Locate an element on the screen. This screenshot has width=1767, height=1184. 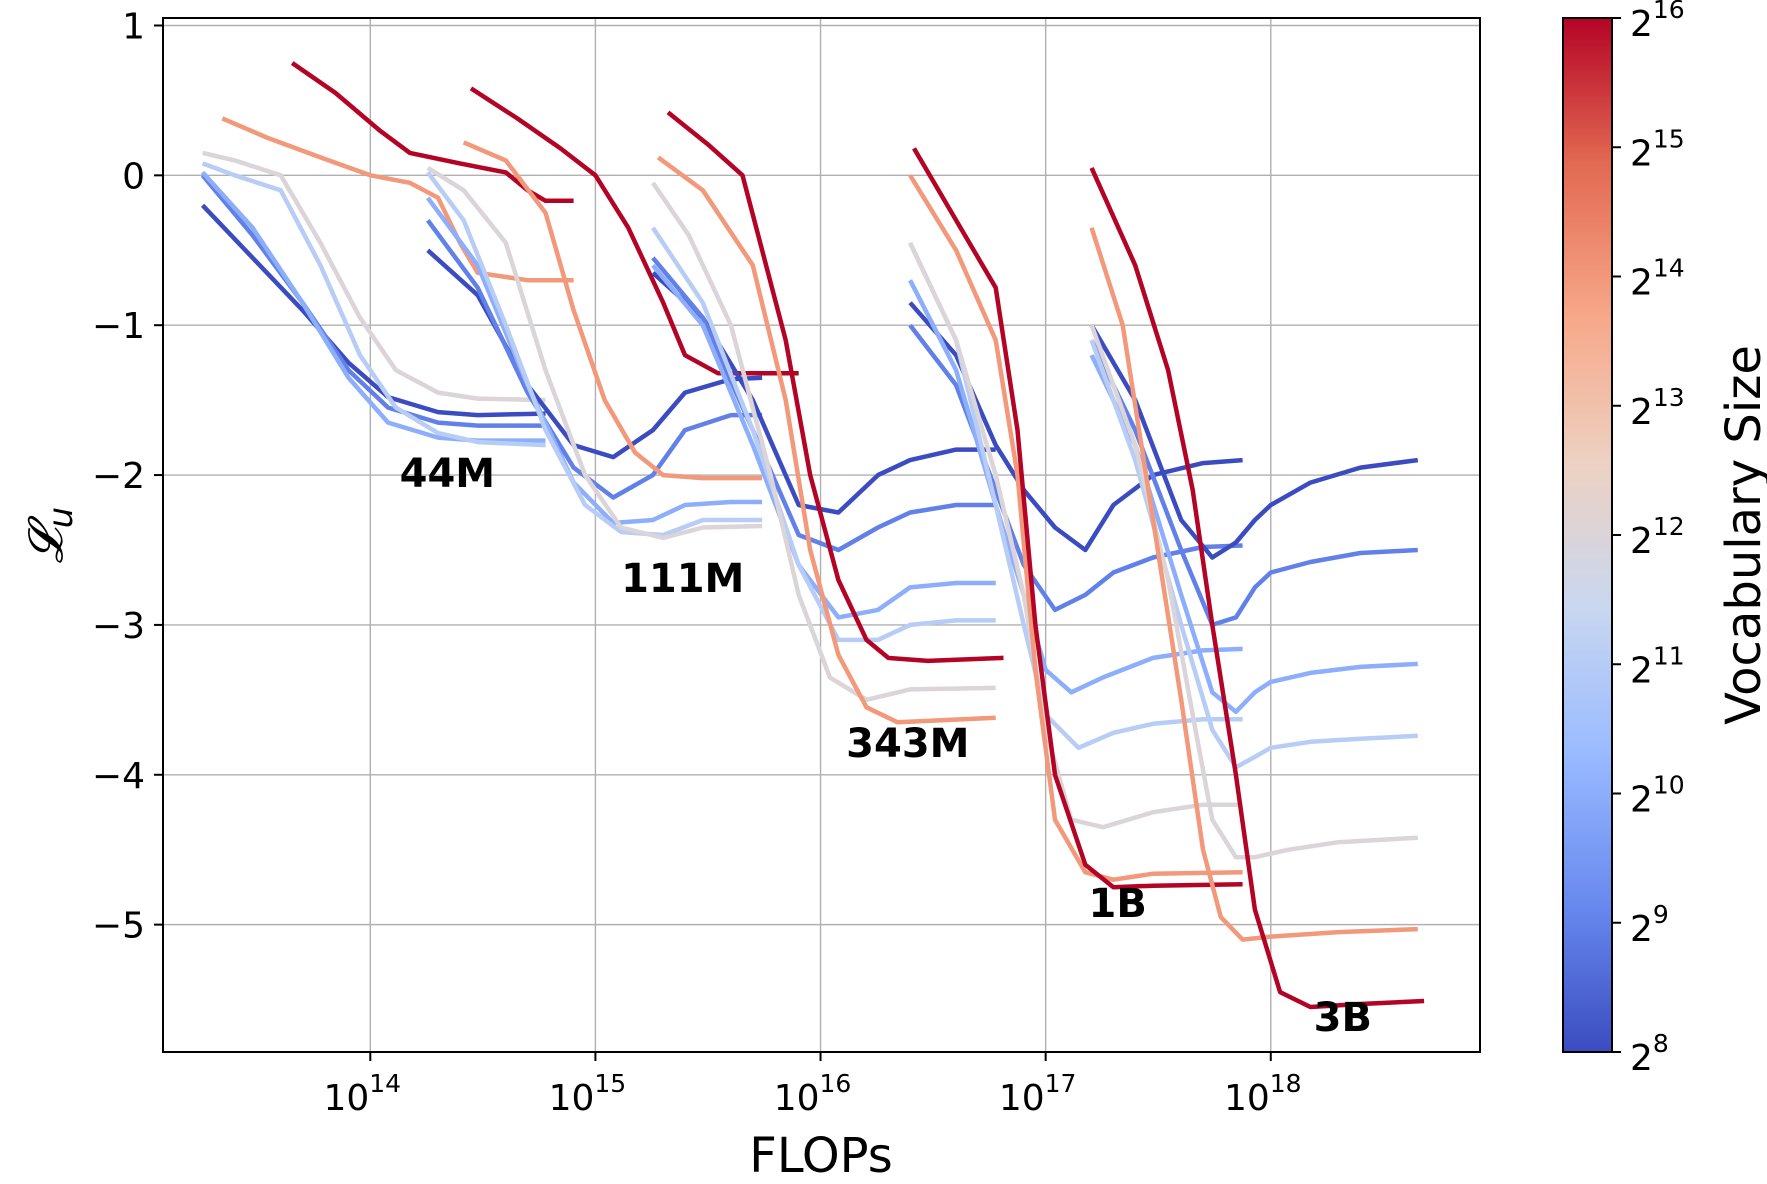
series-111M-vocab-2e9 is located at coordinates (594, 359).